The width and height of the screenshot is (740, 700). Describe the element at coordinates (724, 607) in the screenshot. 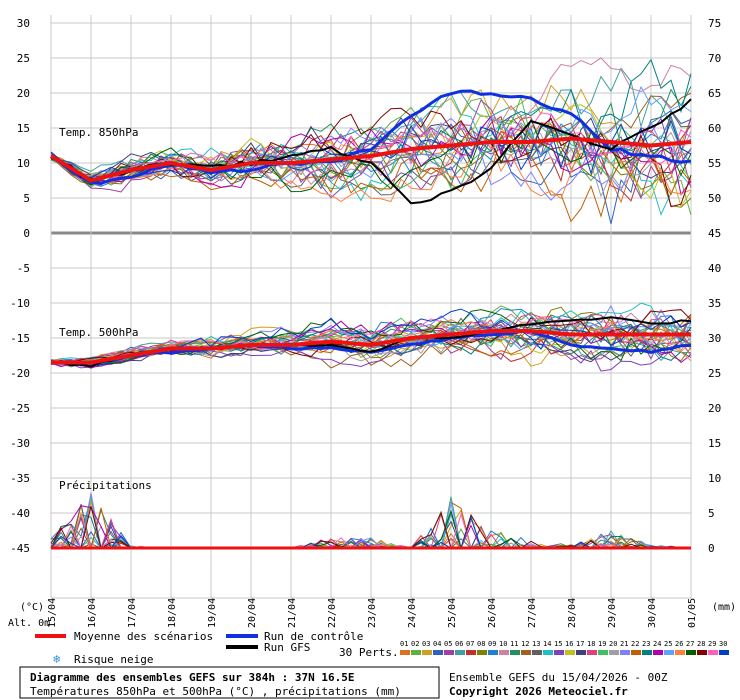

I see `y-axis-unit-right: (mm)` at that location.